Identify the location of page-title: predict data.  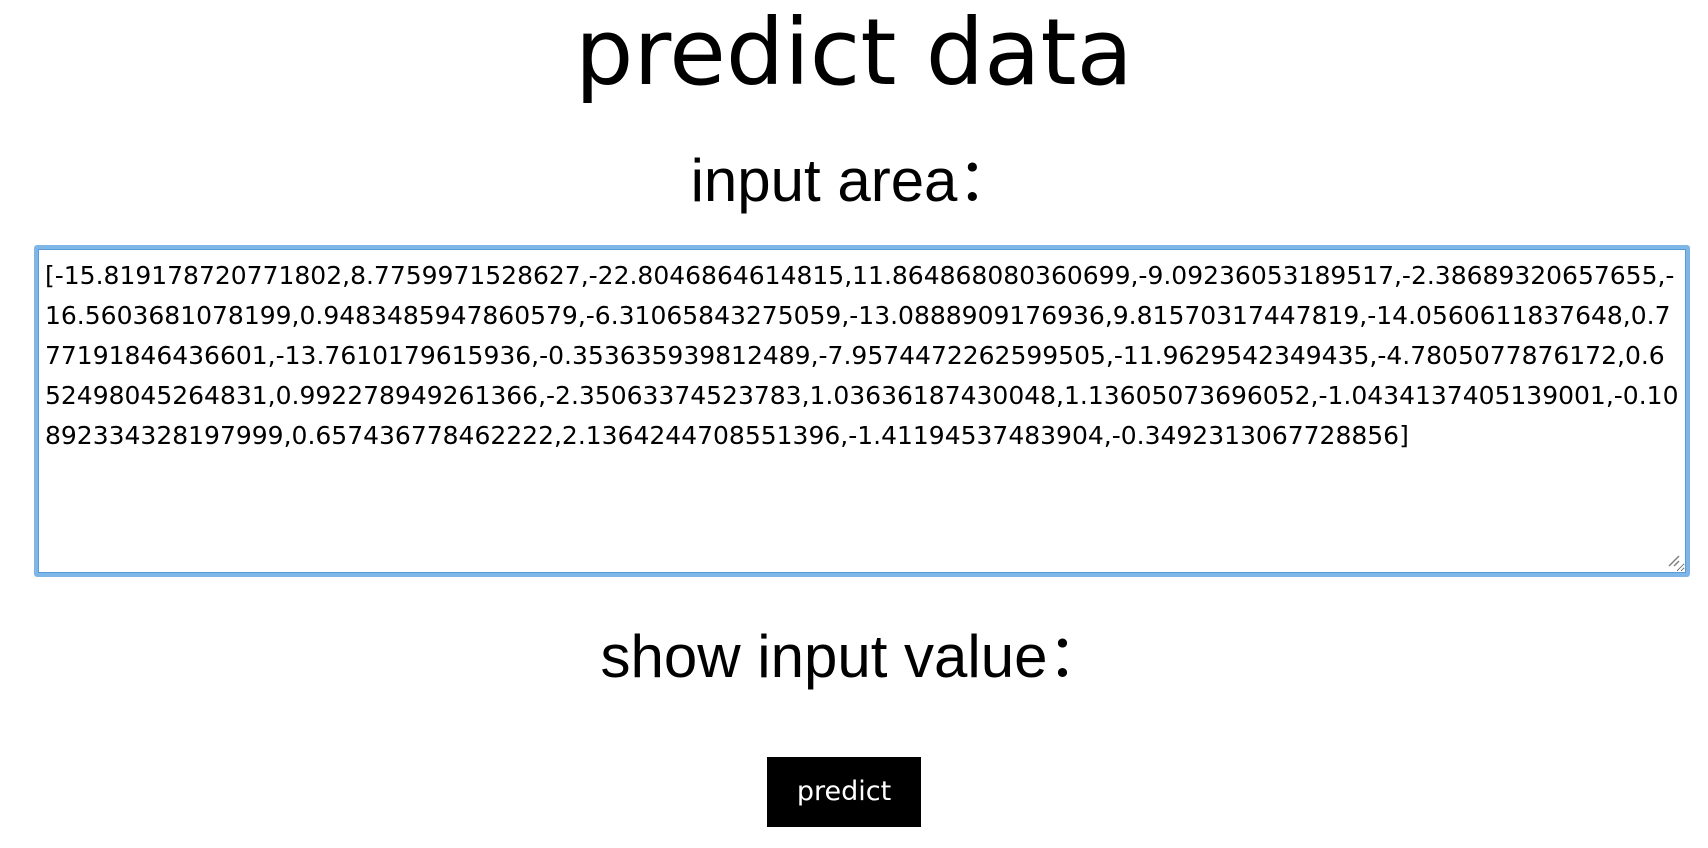
(854, 53).